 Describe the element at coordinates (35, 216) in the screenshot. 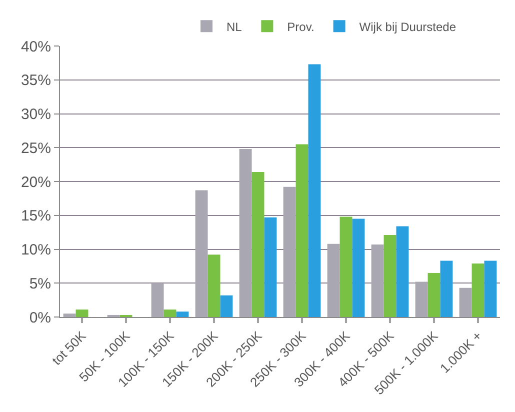

I see `y-tick-label: 15%` at that location.